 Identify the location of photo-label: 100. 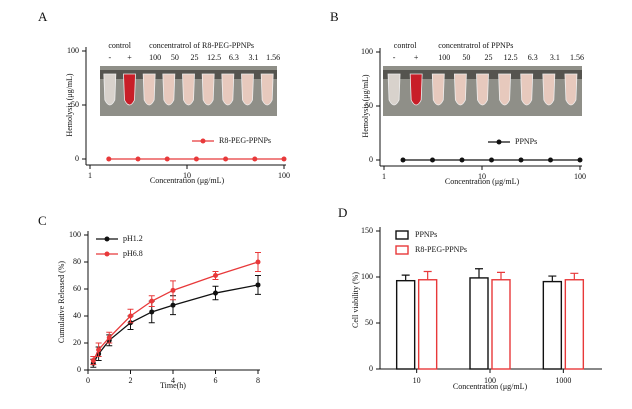
(444, 57).